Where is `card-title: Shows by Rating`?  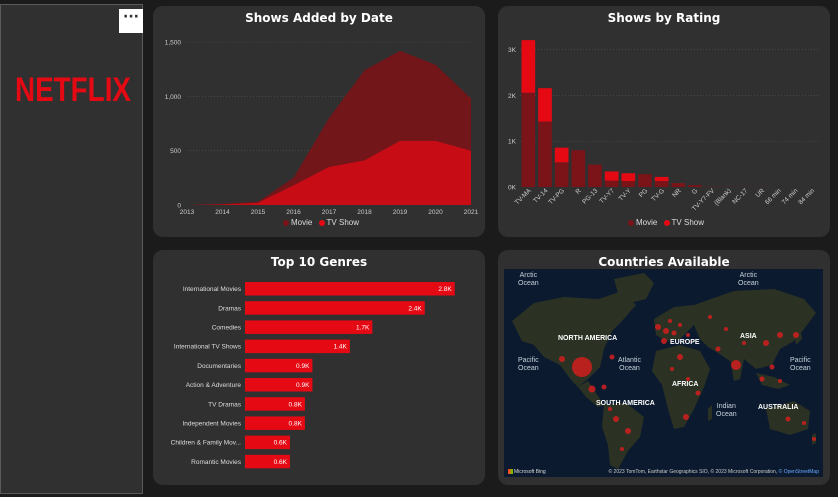 card-title: Shows by Rating is located at coordinates (664, 18).